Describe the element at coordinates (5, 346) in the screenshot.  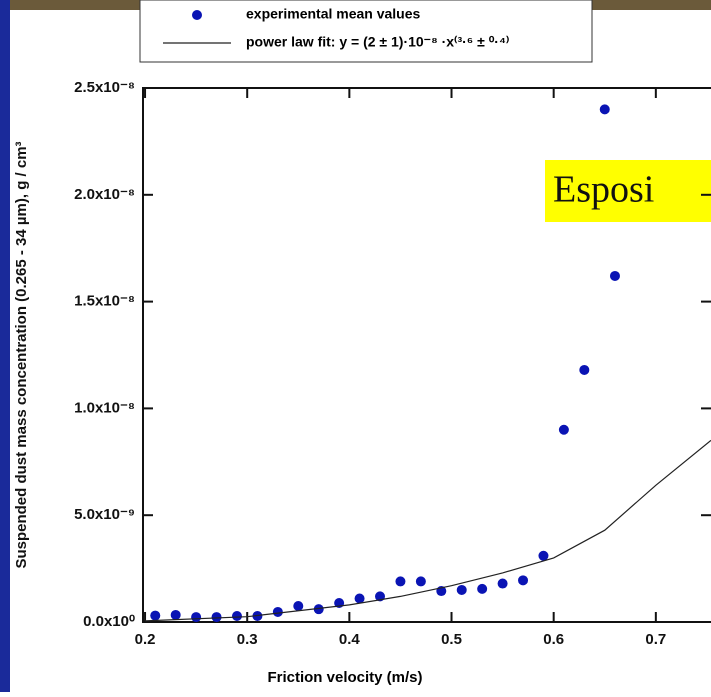
I see `left-strip` at that location.